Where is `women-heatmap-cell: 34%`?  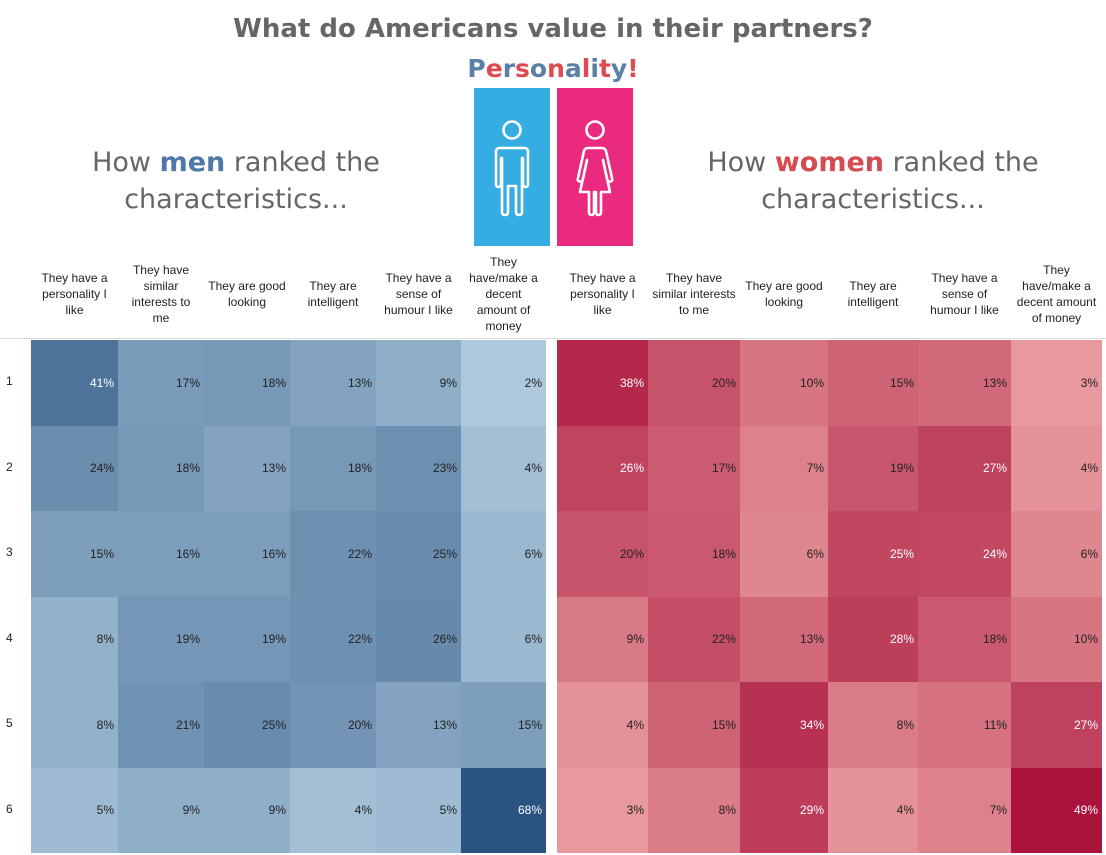 women-heatmap-cell: 34% is located at coordinates (784, 725).